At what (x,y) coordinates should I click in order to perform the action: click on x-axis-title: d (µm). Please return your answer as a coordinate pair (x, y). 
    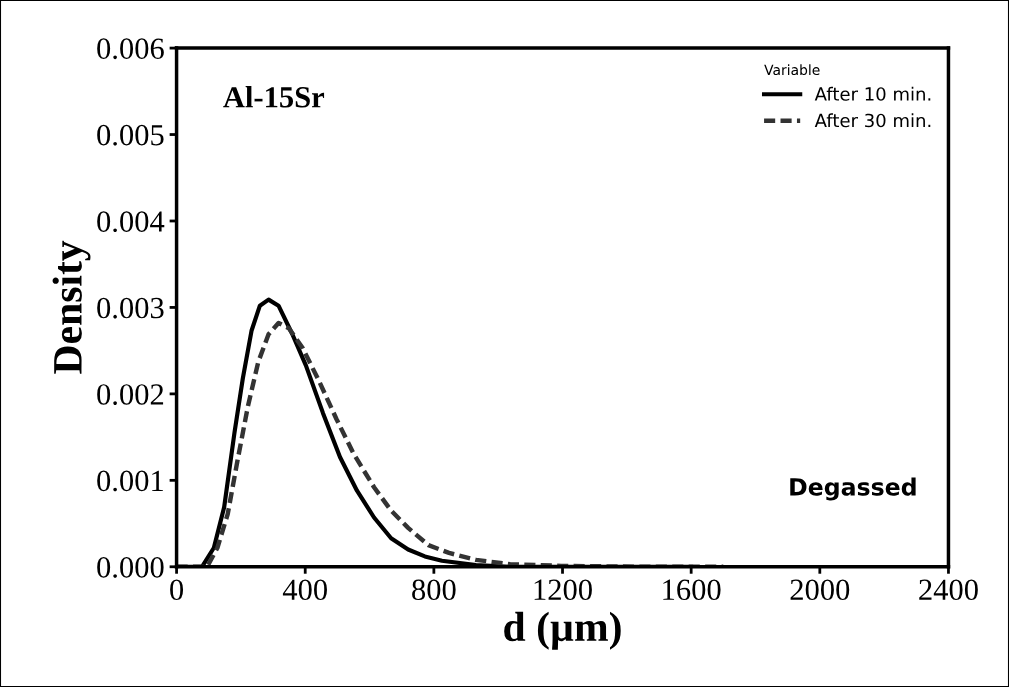
    Looking at the image, I should click on (562, 630).